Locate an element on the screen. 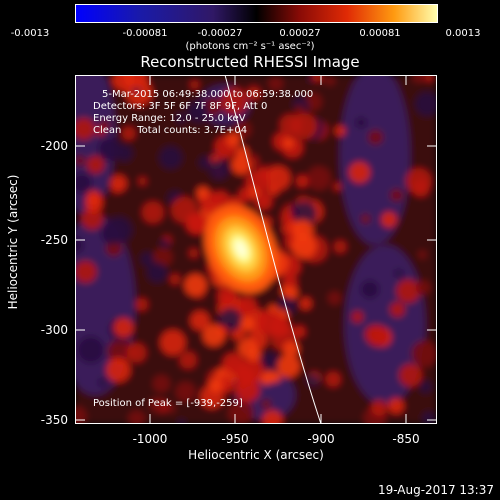  detectors-text: Detectors: 3F 5F 6F 7F 8F 9F, Att 0 is located at coordinates (180, 106).